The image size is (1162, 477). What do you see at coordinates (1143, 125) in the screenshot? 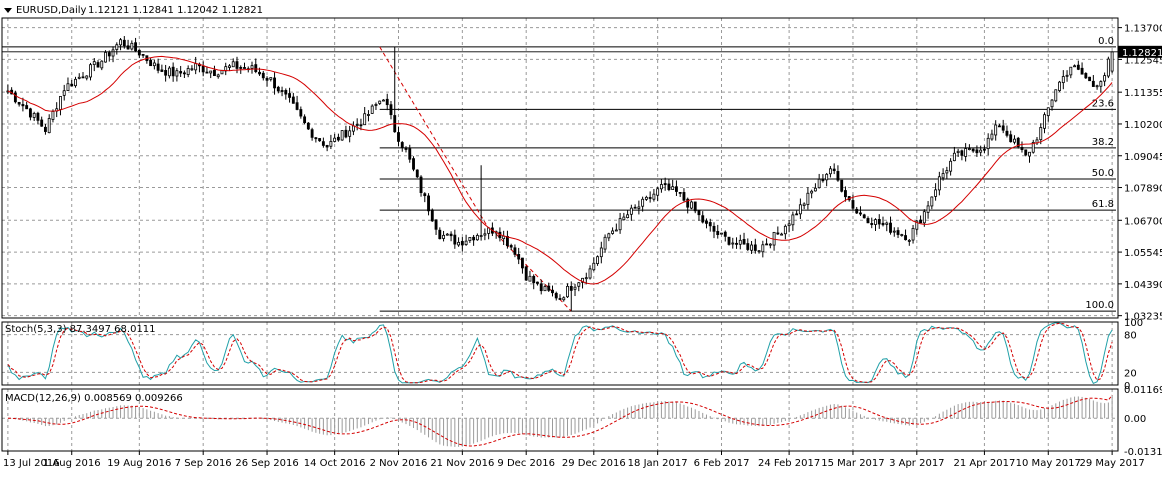
I see `y-tick-label: 1.10200` at bounding box center [1143, 125].